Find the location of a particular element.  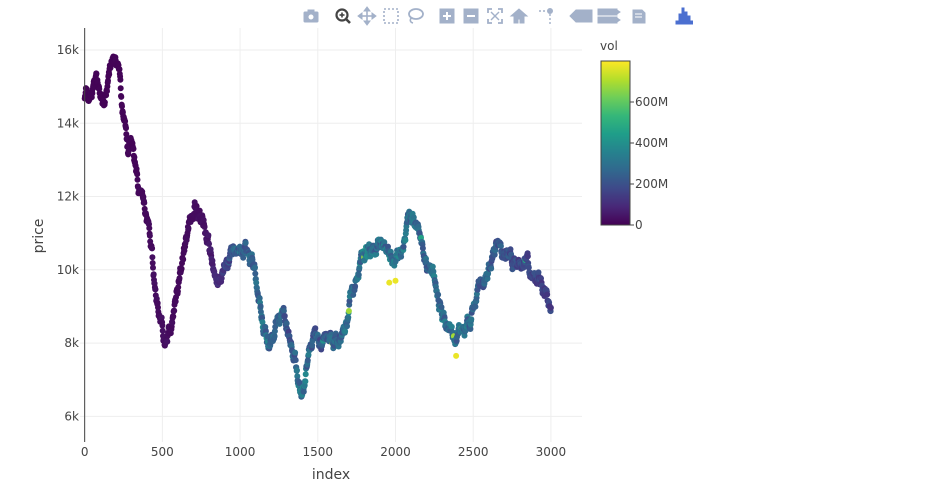

zoom-button is located at coordinates (343, 16).